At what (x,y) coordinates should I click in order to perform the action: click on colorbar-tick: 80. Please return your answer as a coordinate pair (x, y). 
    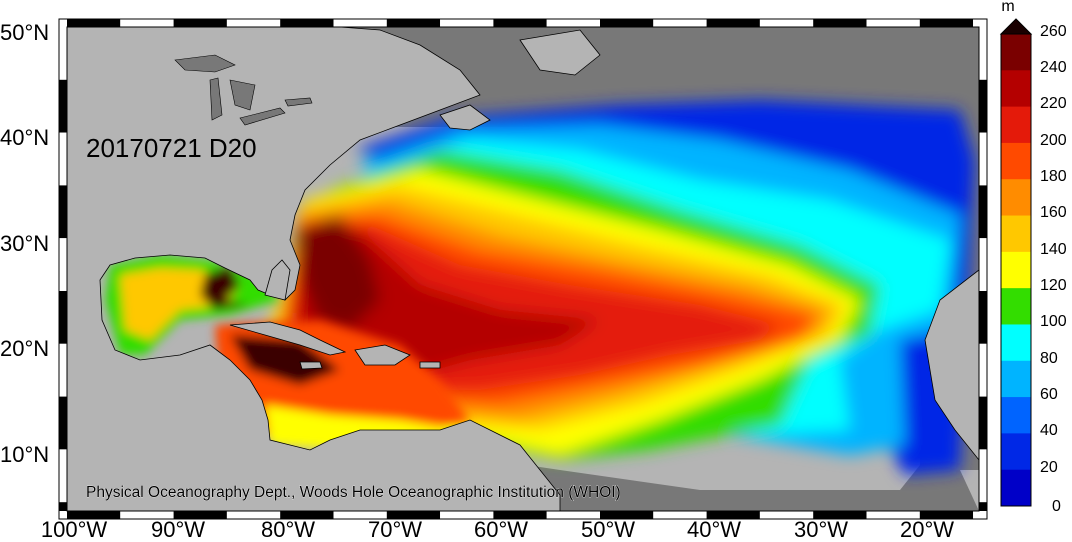
    Looking at the image, I should click on (1049, 358).